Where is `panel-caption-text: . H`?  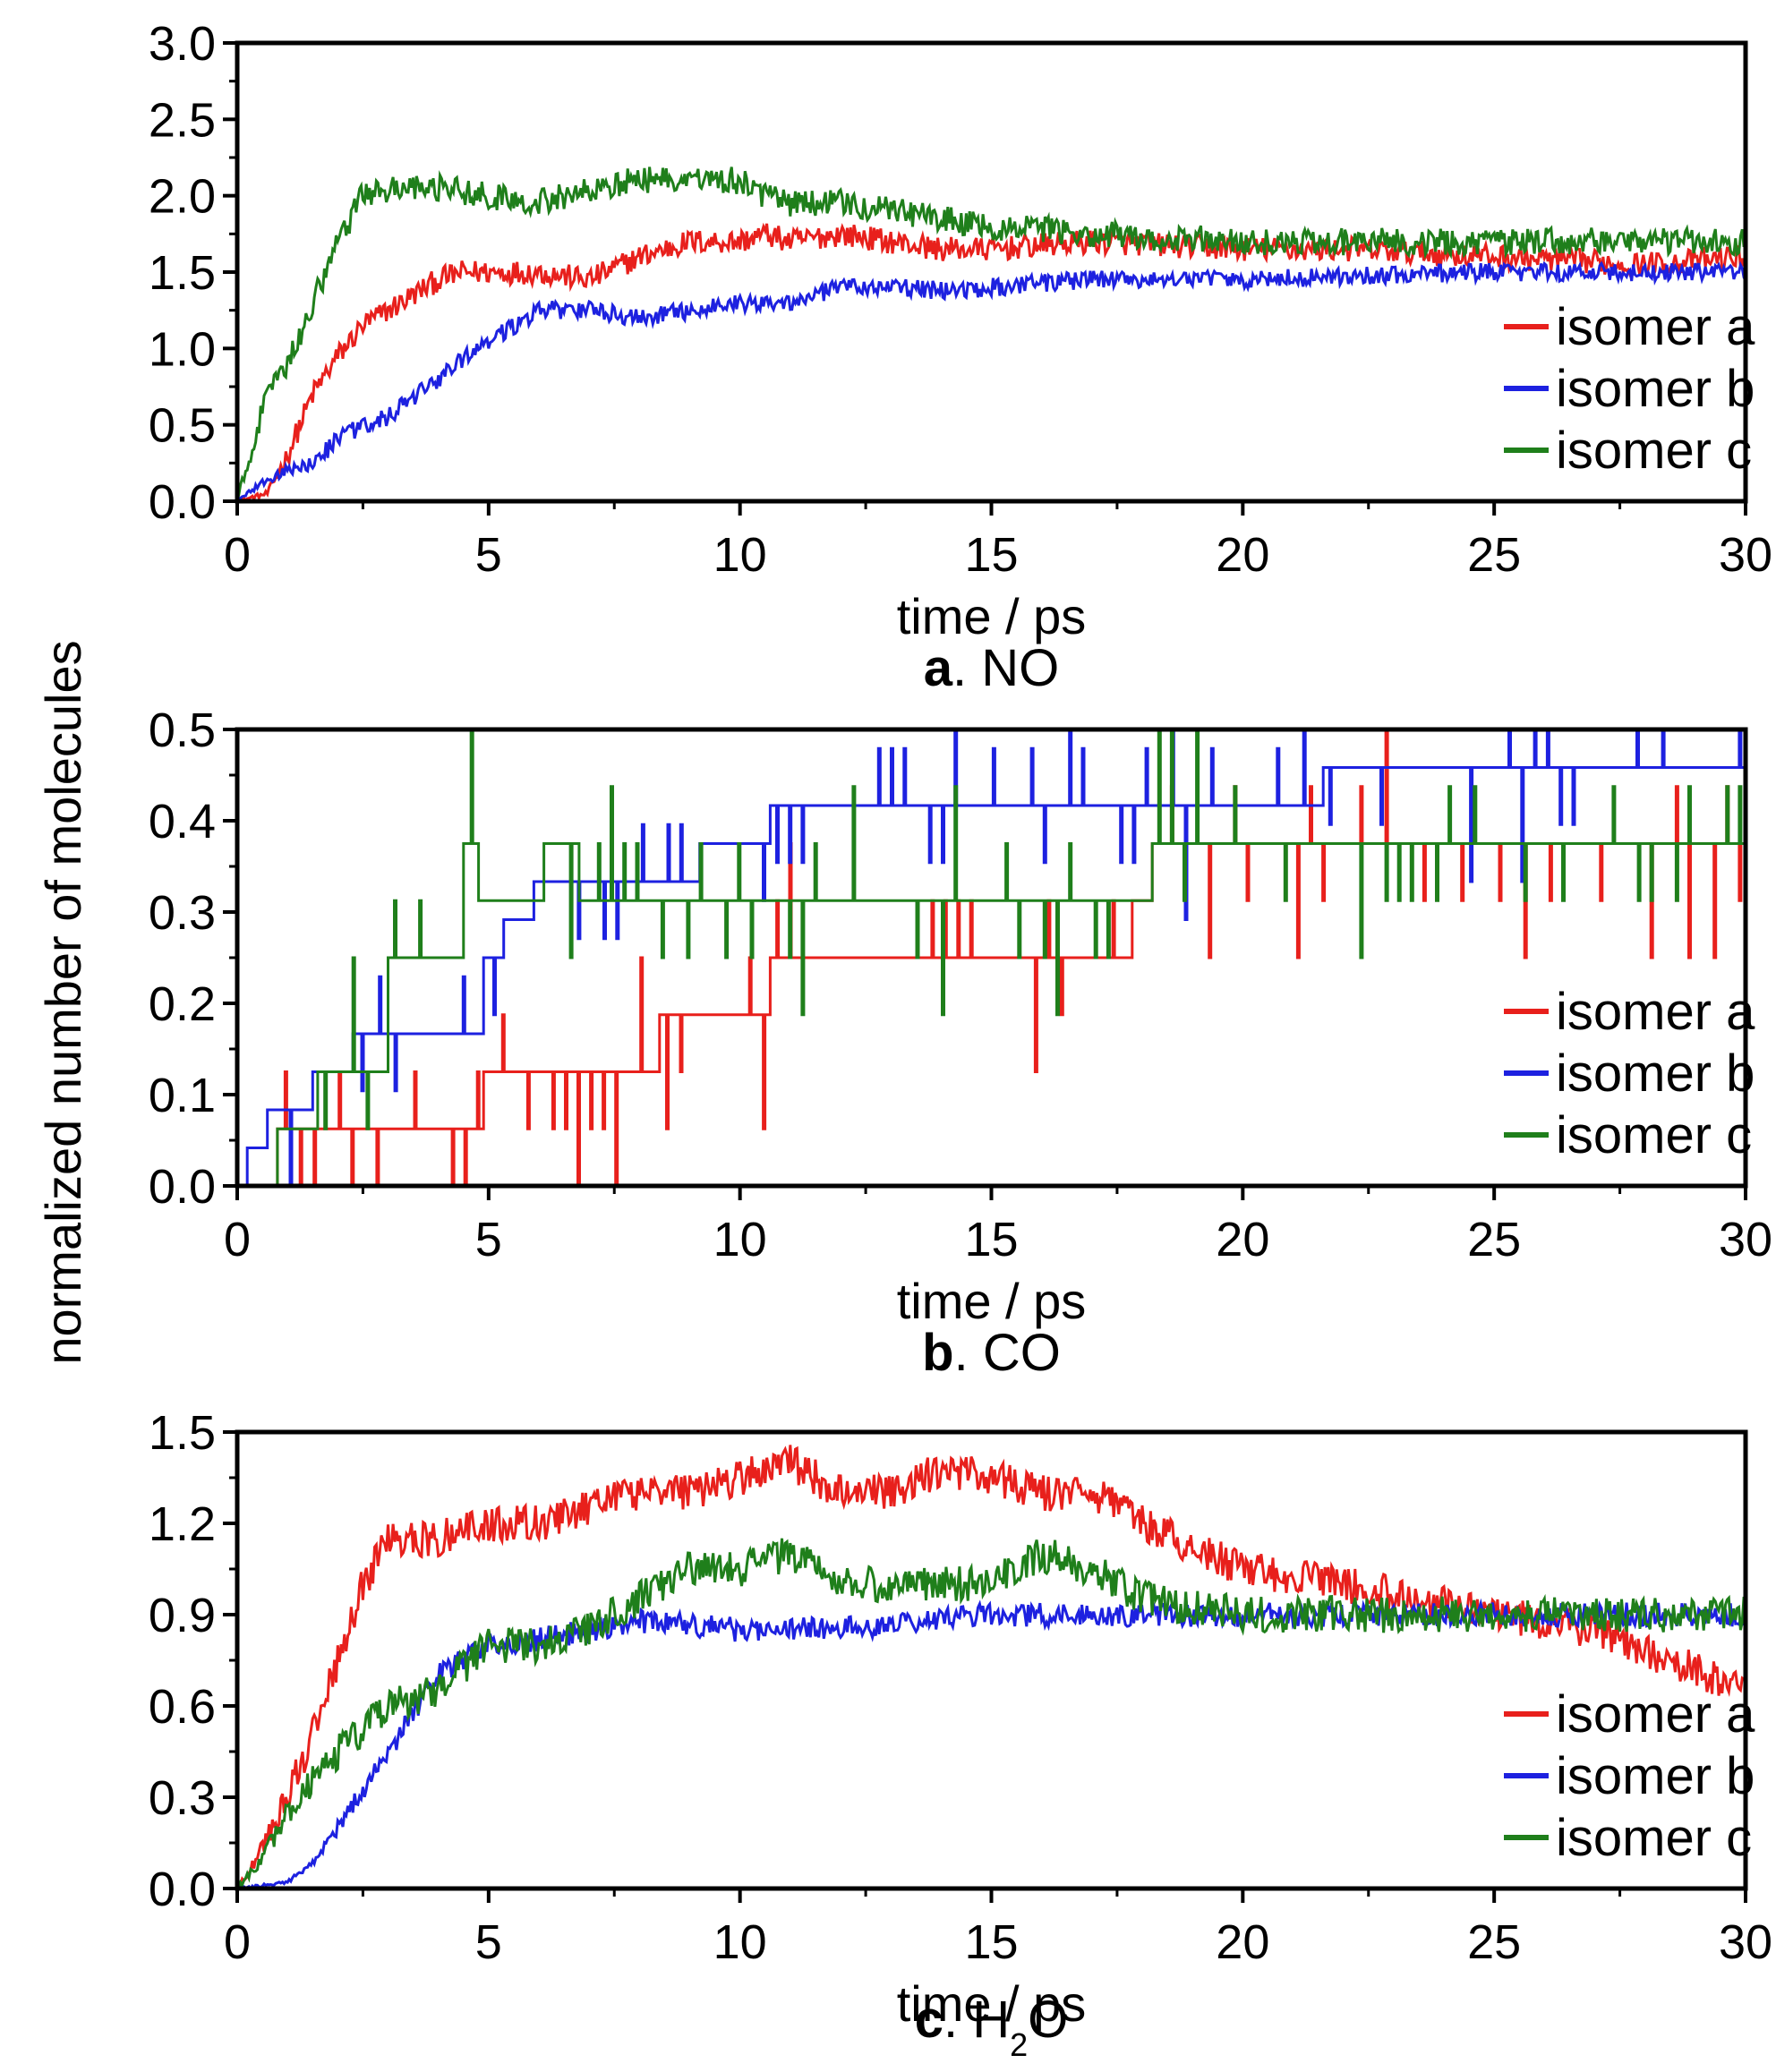 panel-caption-text: . H is located at coordinates (977, 2020).